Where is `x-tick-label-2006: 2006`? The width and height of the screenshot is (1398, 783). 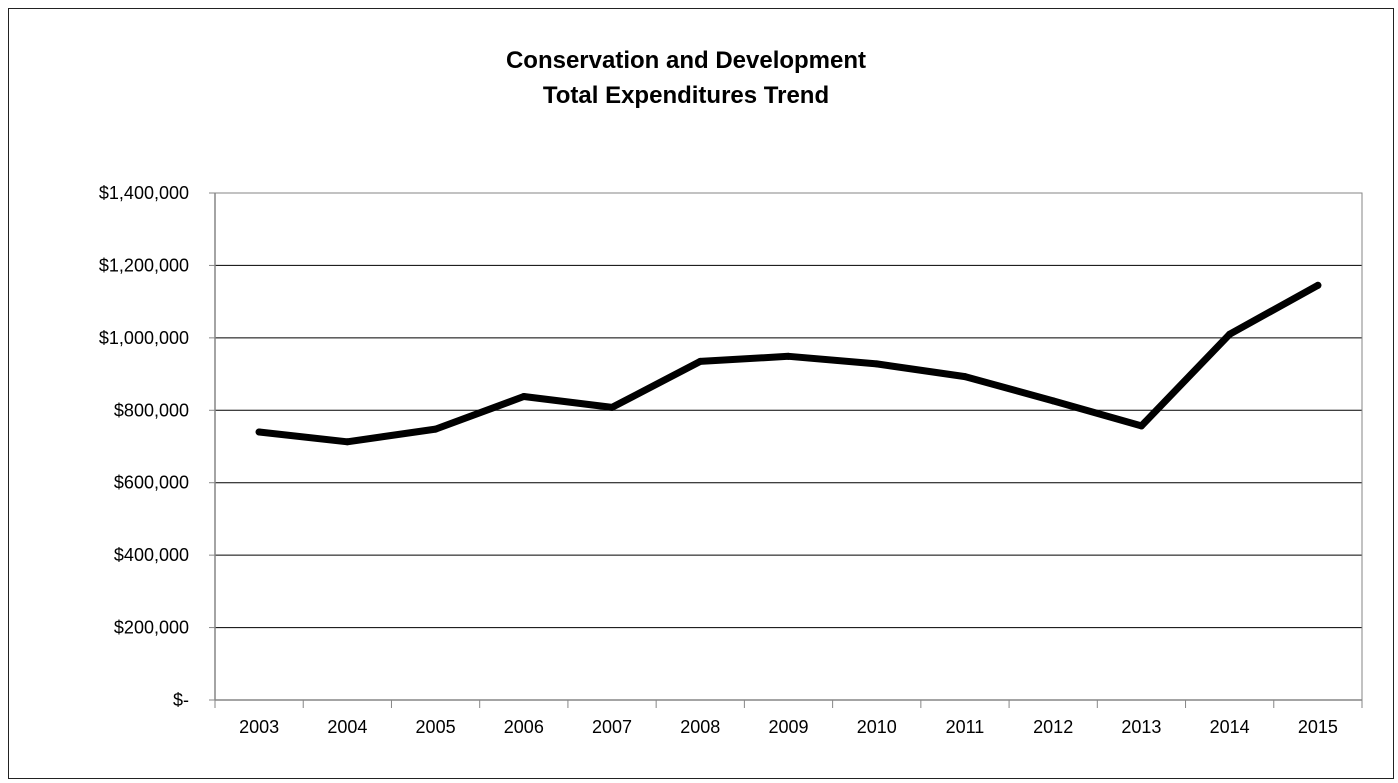 x-tick-label-2006: 2006 is located at coordinates (524, 727).